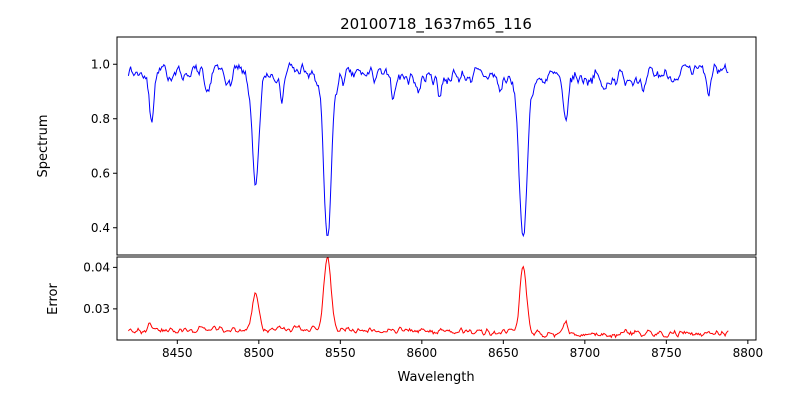 Image resolution: width=800 pixels, height=400 pixels. Describe the element at coordinates (435, 377) in the screenshot. I see `x-axis-label: Wavelength` at that location.